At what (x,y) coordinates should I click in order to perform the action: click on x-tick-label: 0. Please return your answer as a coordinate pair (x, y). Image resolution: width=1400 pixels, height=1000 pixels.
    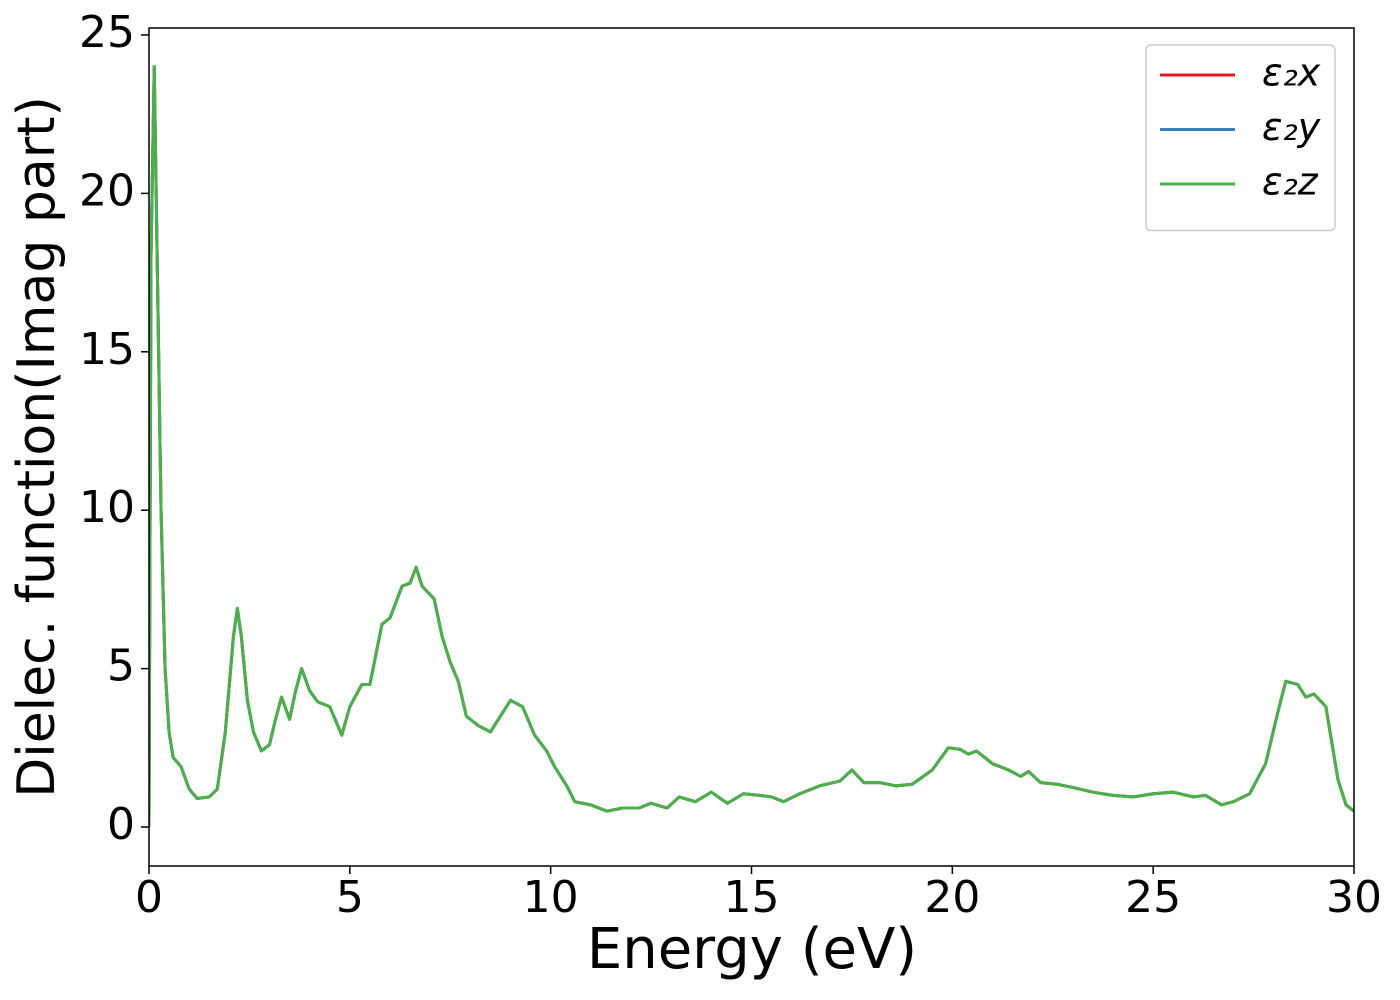
    Looking at the image, I should click on (149, 897).